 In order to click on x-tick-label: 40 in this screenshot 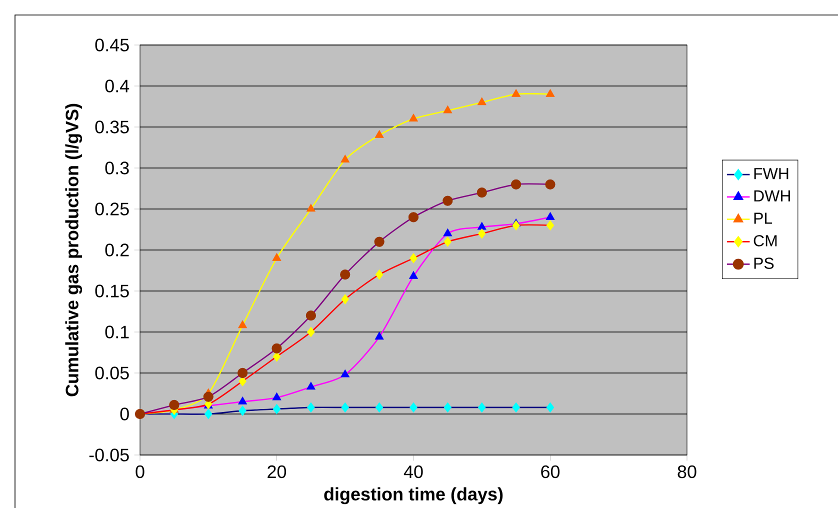, I will do `click(413, 471)`.